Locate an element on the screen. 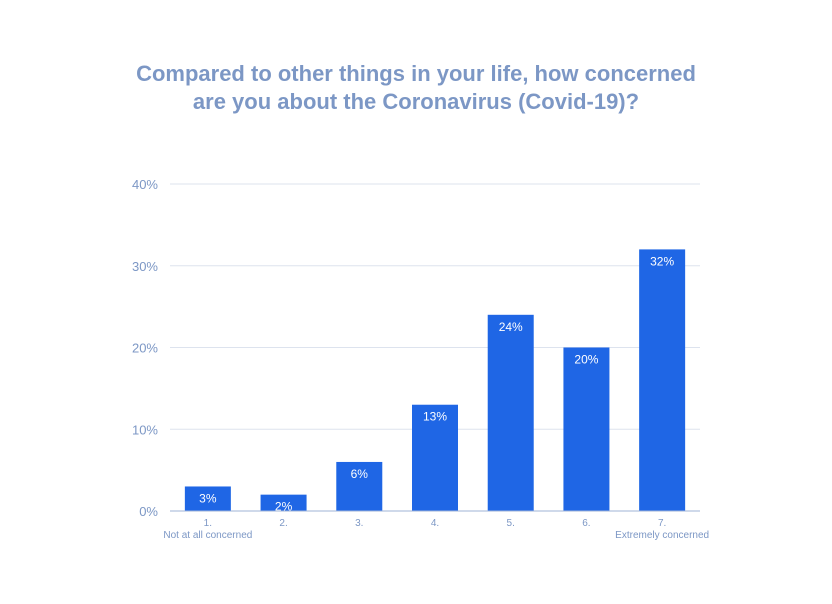 This screenshot has height=604, width=832. x-tick-label: 5. is located at coordinates (511, 523).